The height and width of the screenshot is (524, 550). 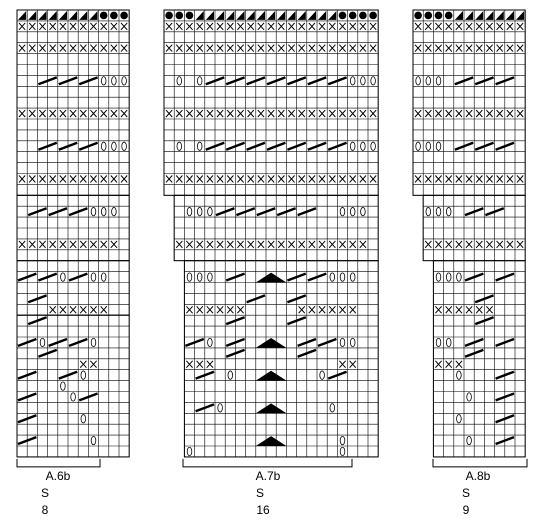 I want to click on stitch-count: 8, so click(x=45, y=510).